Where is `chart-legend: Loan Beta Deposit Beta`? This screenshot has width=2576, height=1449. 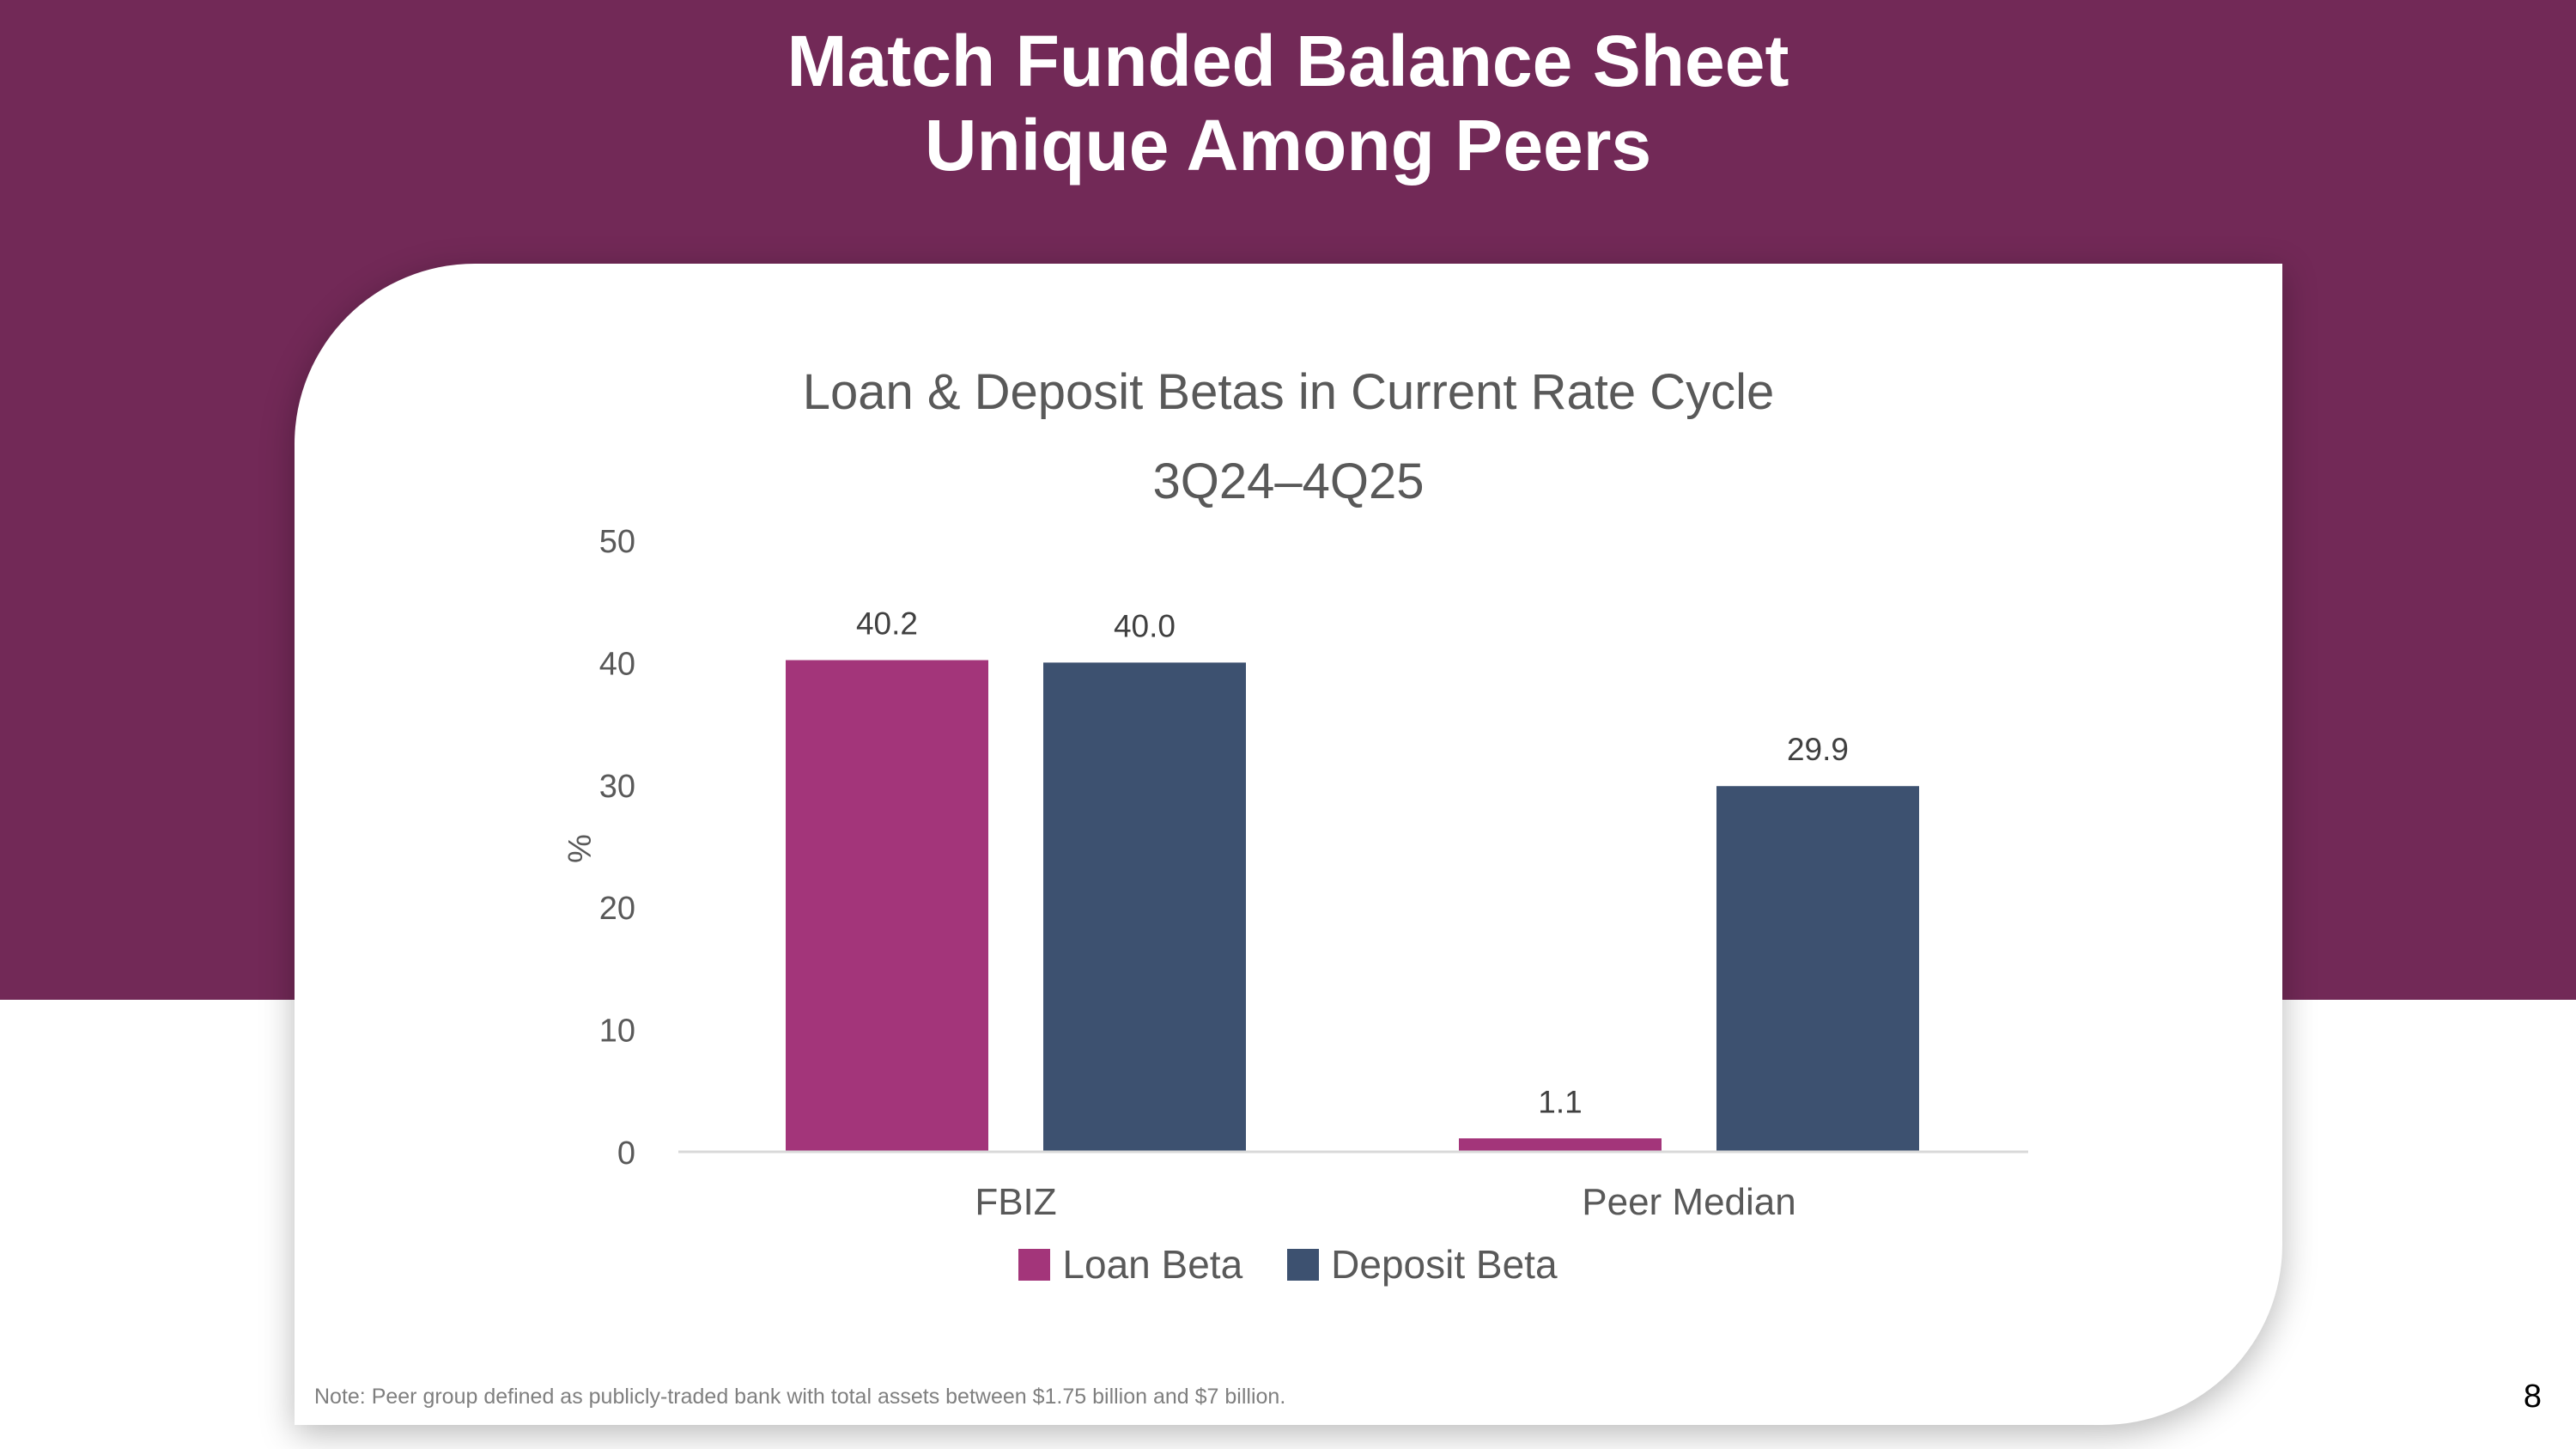 chart-legend: Loan Beta Deposit Beta is located at coordinates (1288, 1264).